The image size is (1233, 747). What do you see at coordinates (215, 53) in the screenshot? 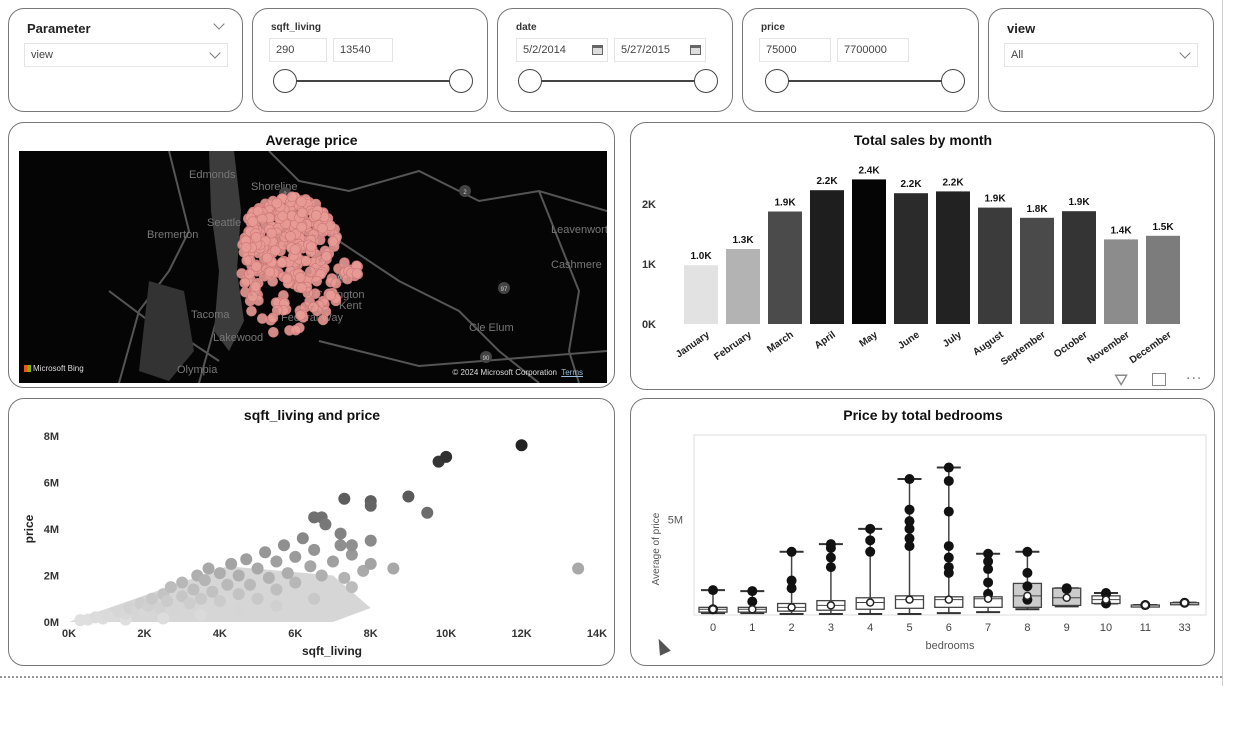
I see `chevron-down-icon` at bounding box center [215, 53].